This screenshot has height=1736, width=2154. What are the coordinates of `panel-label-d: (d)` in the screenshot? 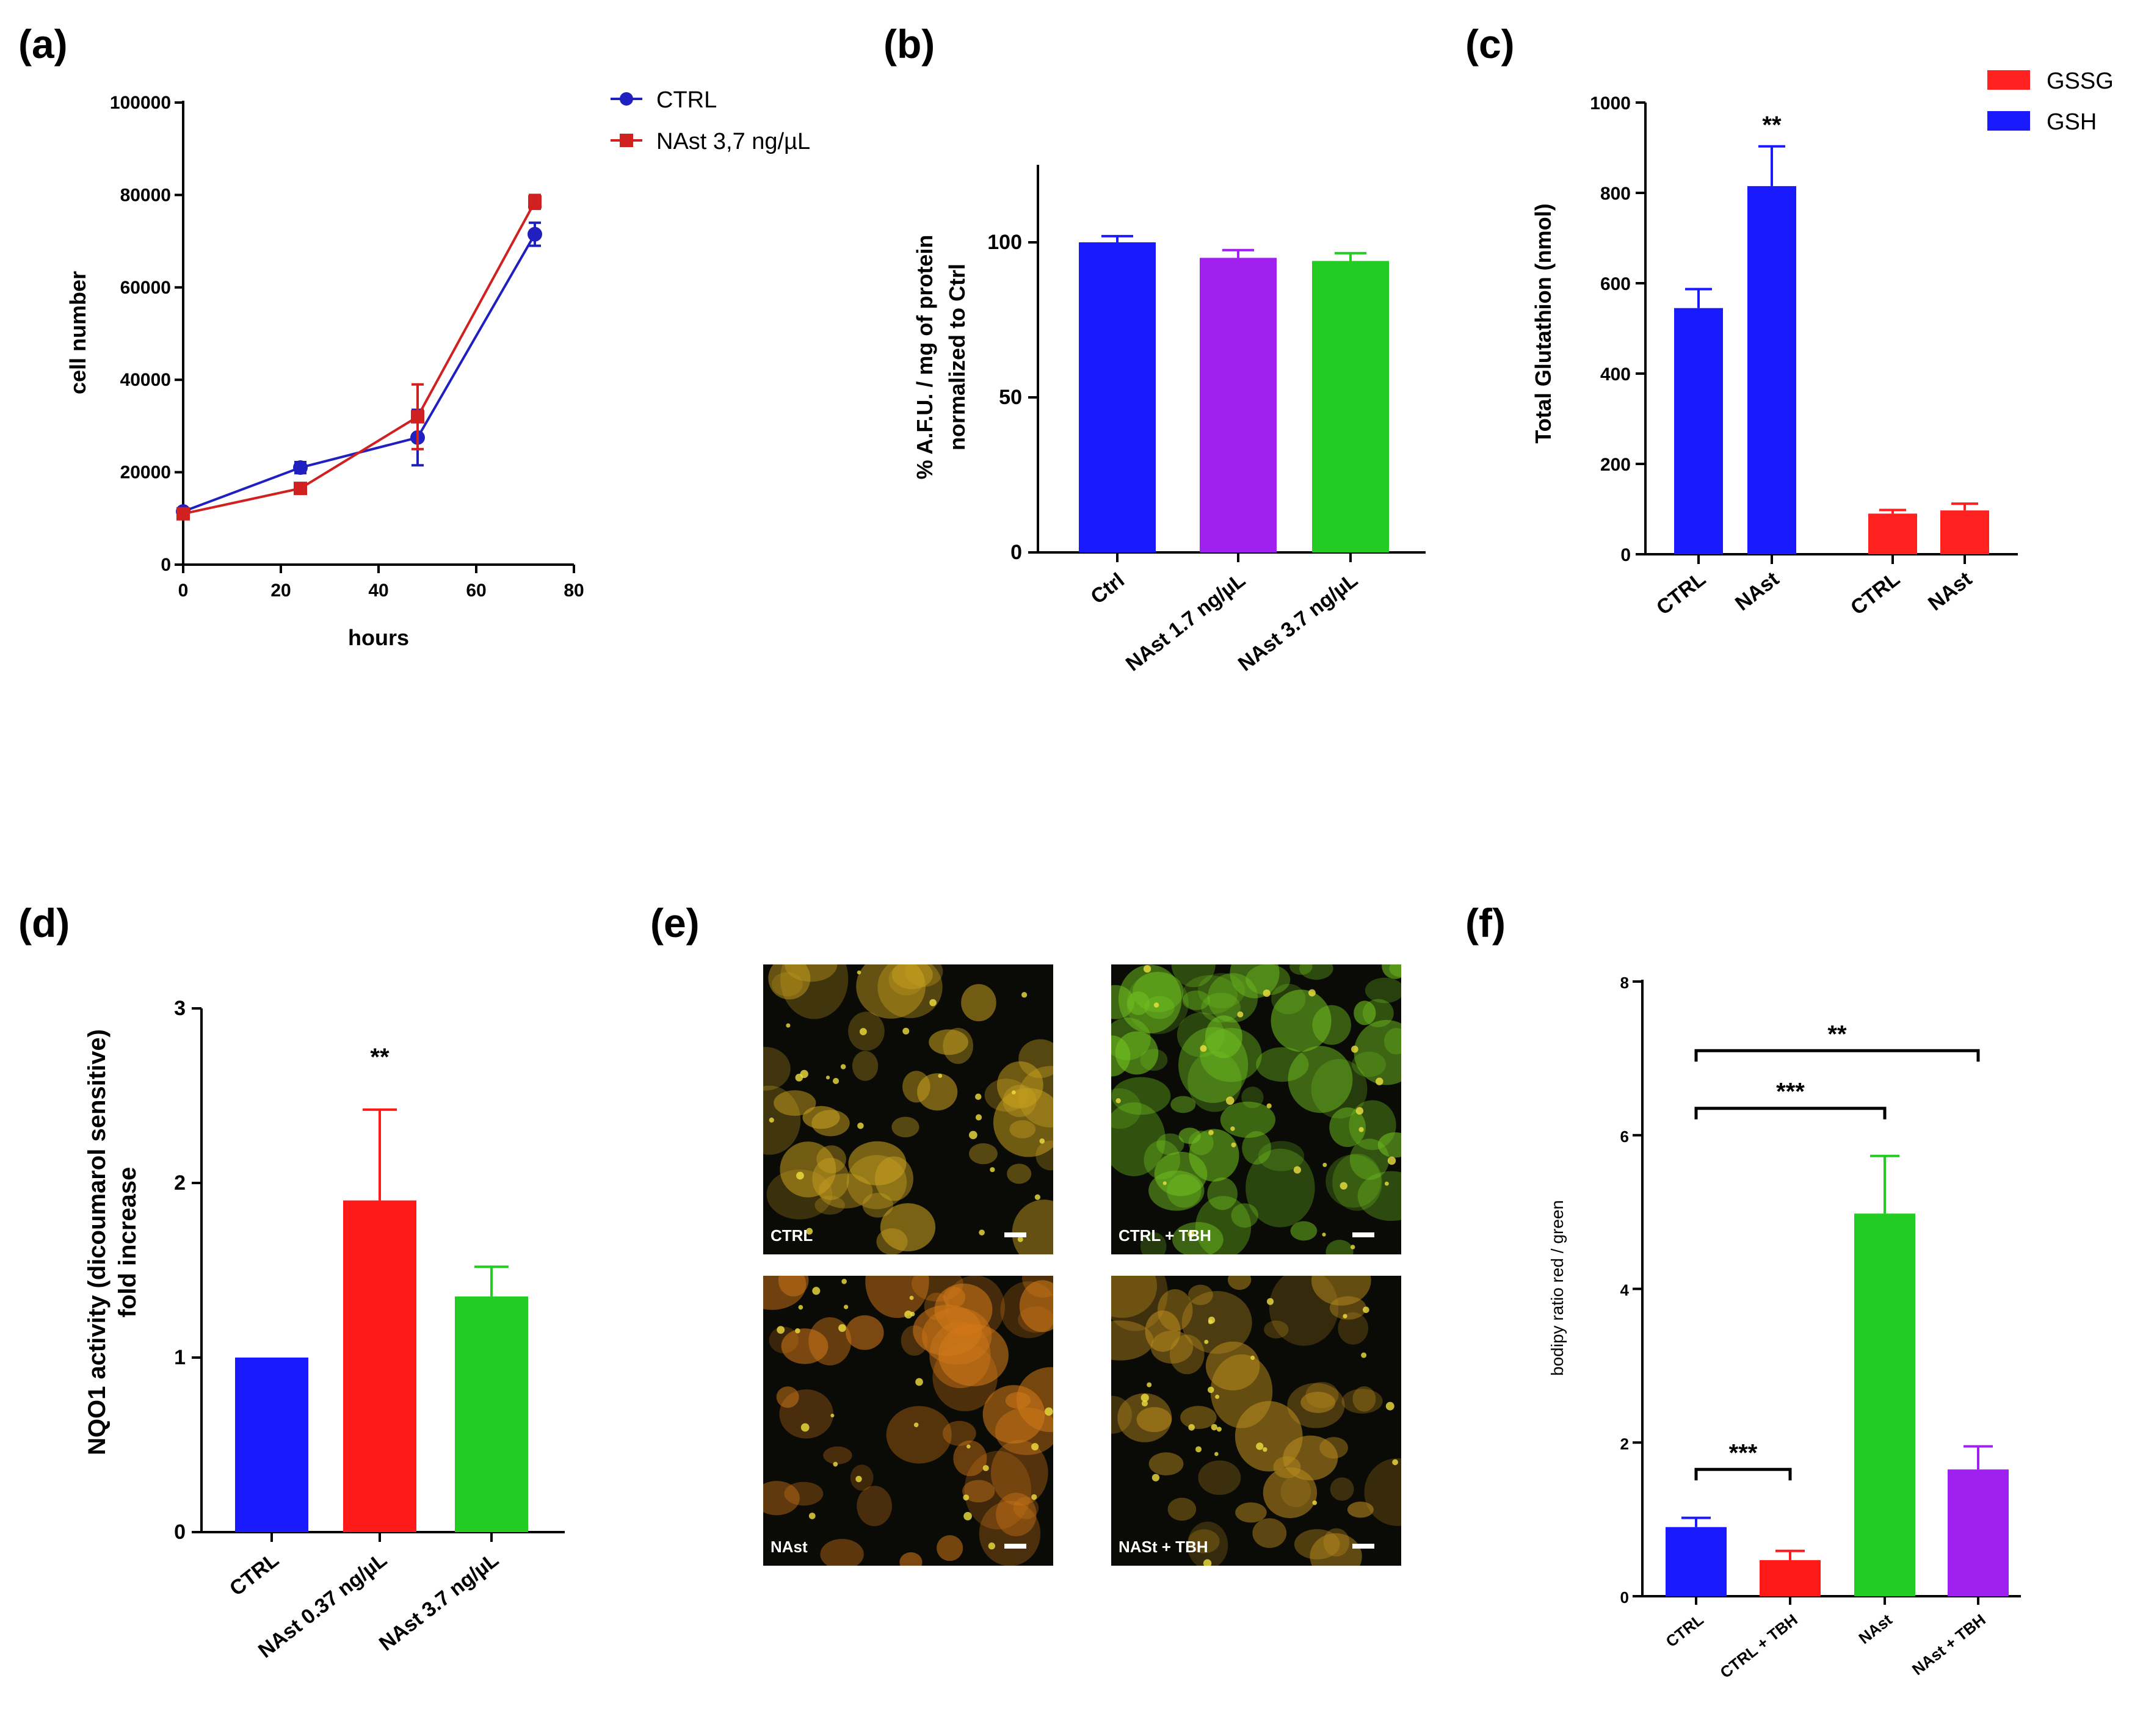 It's located at (44, 923).